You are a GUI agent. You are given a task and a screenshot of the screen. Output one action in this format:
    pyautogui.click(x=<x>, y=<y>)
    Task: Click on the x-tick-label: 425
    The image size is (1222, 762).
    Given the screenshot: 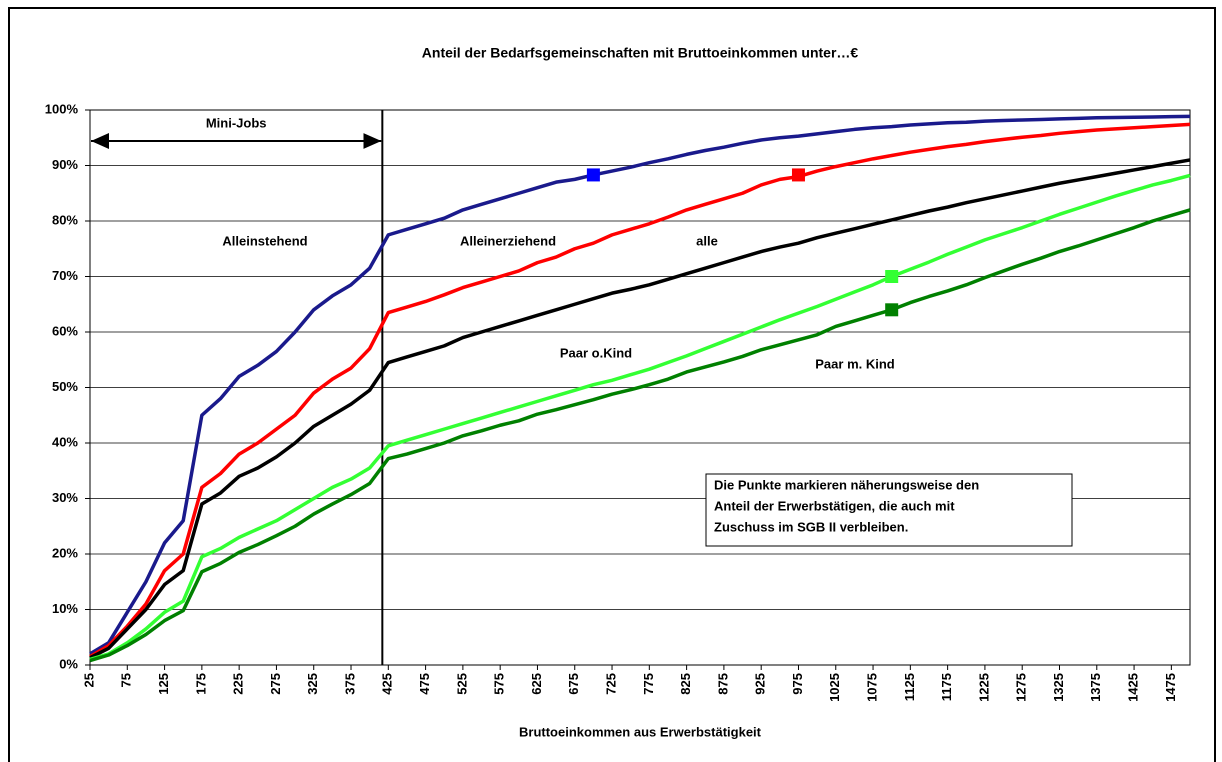 What is the action you would take?
    pyautogui.click(x=387, y=684)
    